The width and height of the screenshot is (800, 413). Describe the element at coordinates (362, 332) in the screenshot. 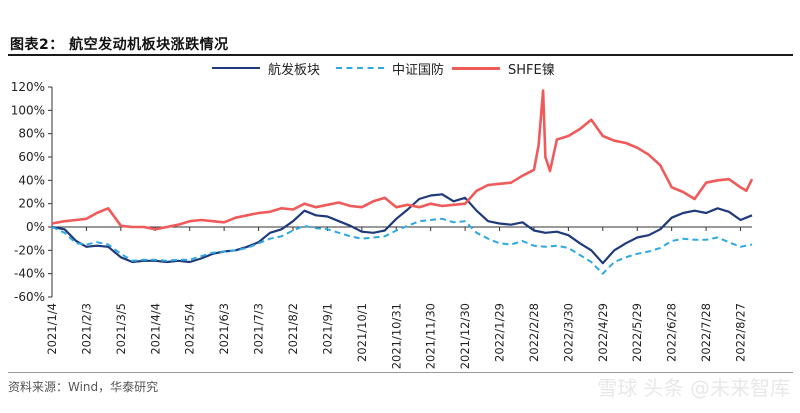

I see `x-tick-label: 2021/10/1` at that location.